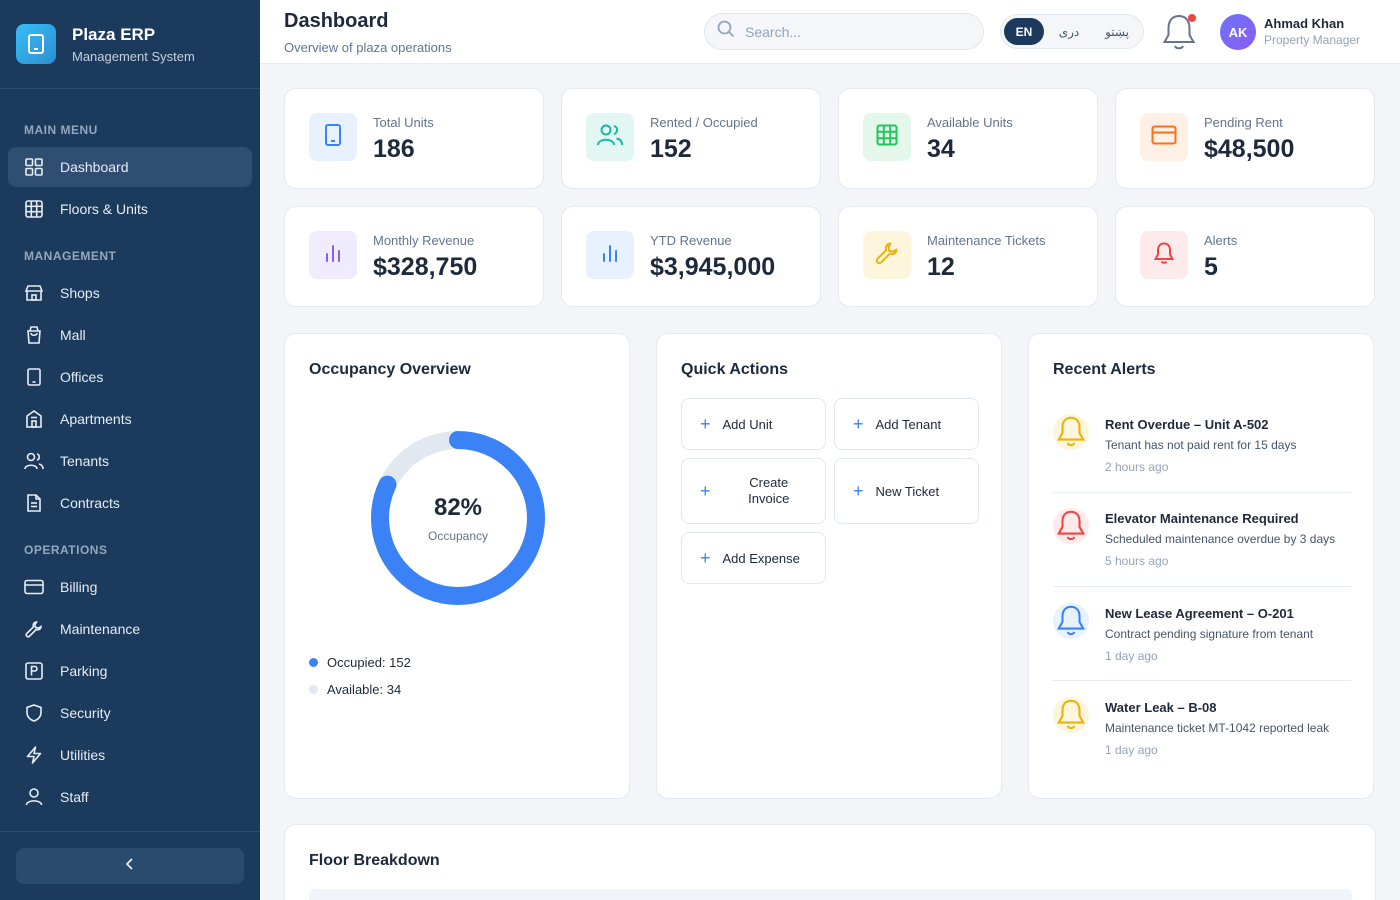 This screenshot has height=900, width=1400. What do you see at coordinates (734, 369) in the screenshot?
I see `panel-title: Quick Actions` at bounding box center [734, 369].